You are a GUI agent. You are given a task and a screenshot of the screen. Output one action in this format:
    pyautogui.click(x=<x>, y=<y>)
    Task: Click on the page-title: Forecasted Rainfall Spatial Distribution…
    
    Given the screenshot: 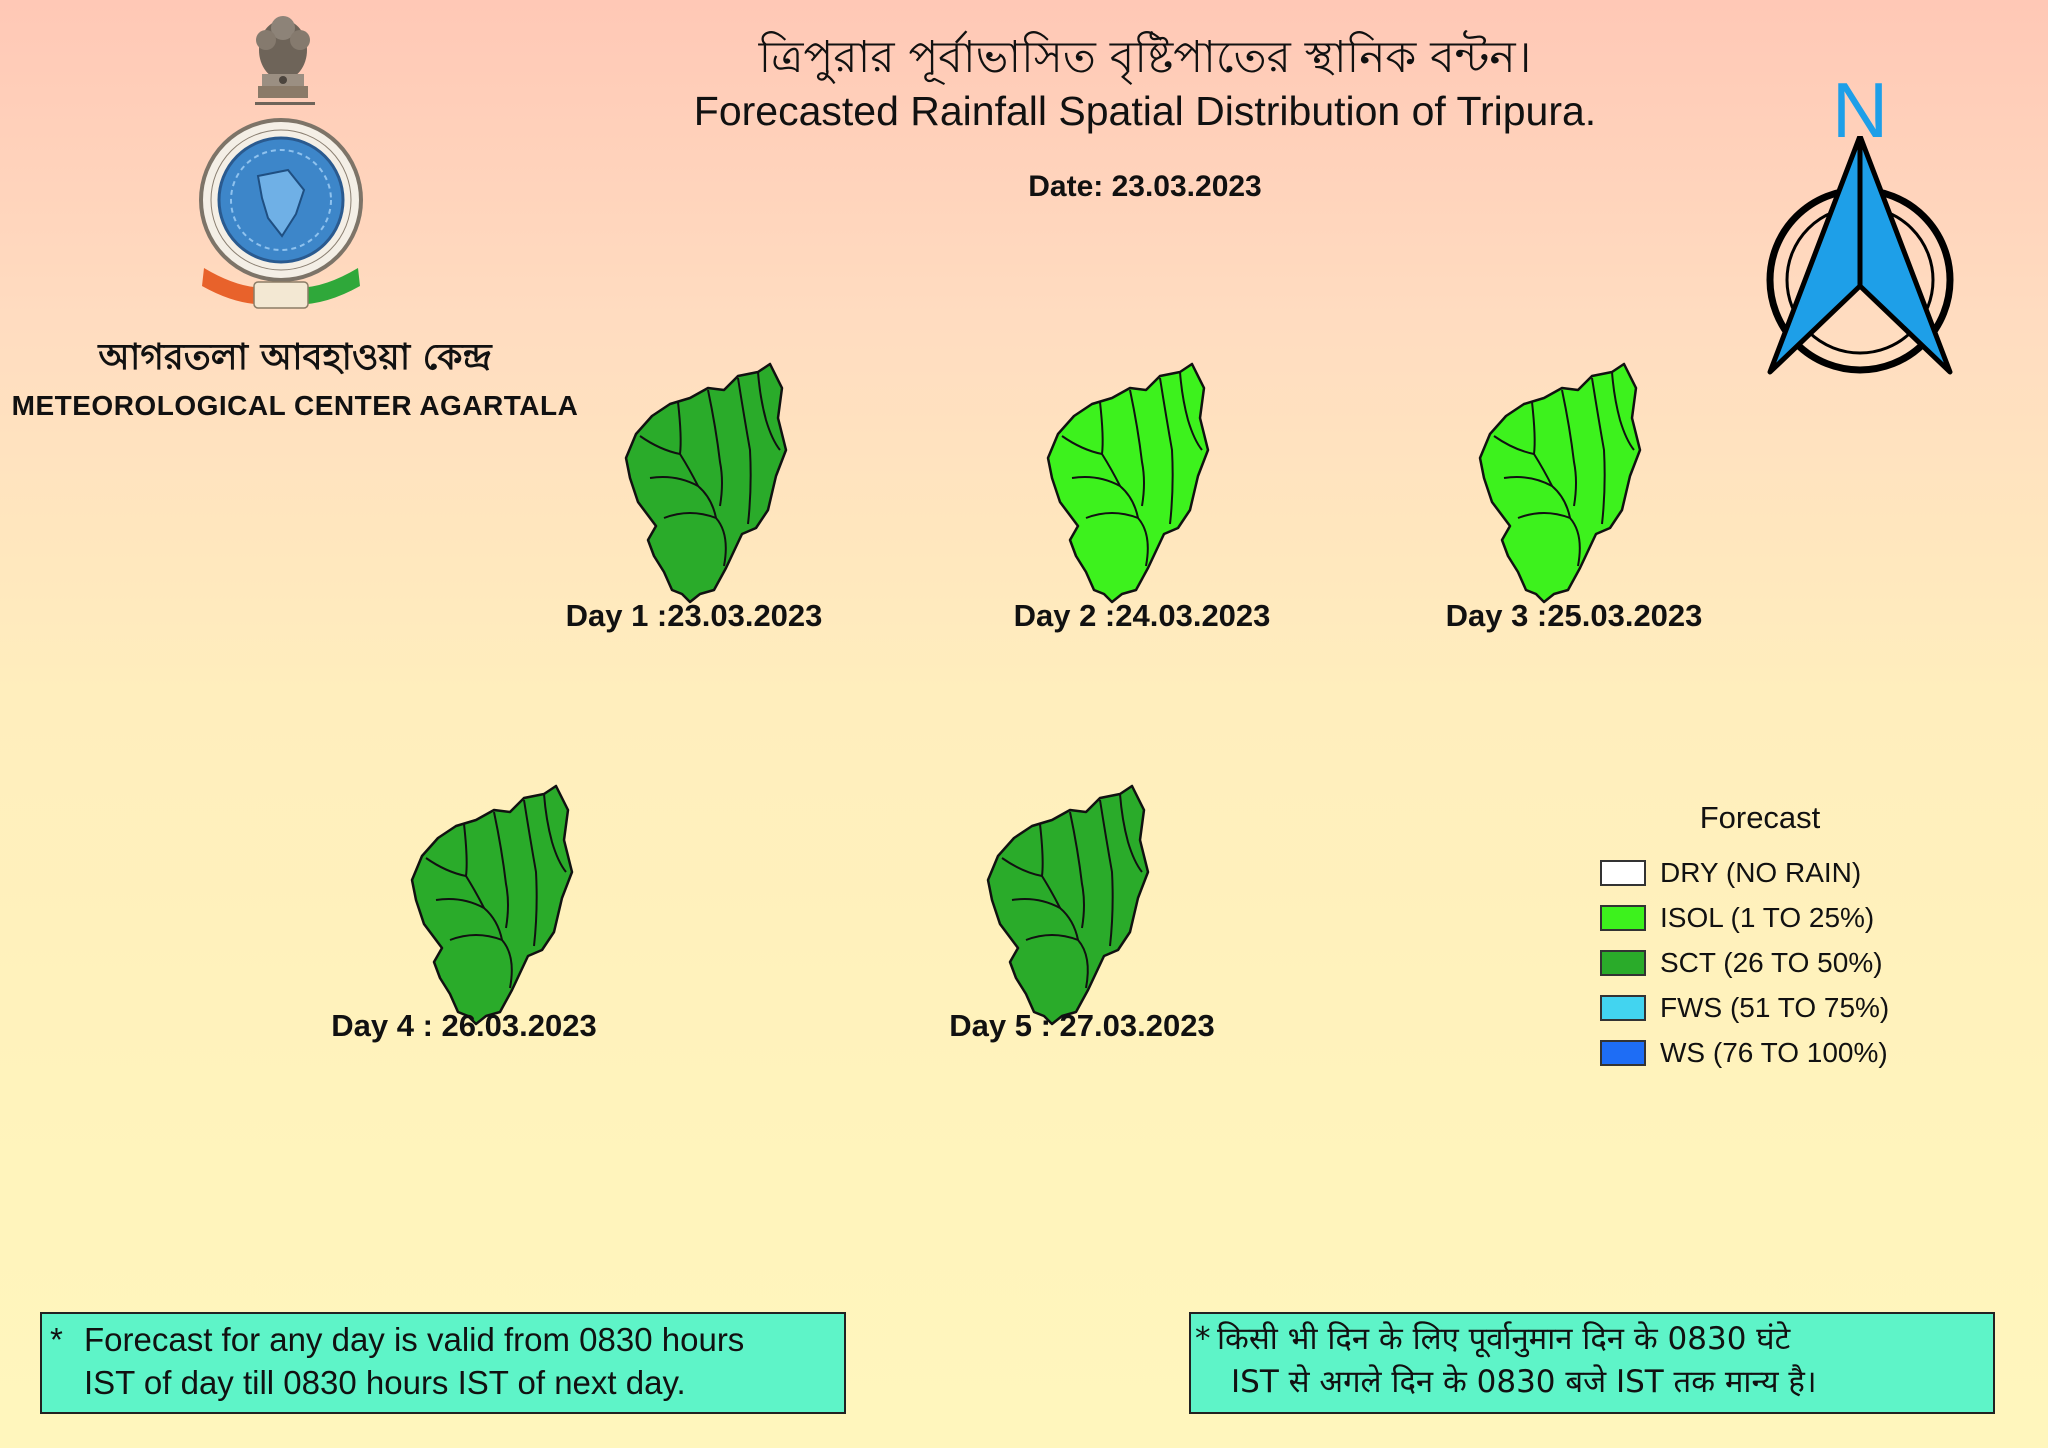 What is the action you would take?
    pyautogui.click(x=1145, y=111)
    